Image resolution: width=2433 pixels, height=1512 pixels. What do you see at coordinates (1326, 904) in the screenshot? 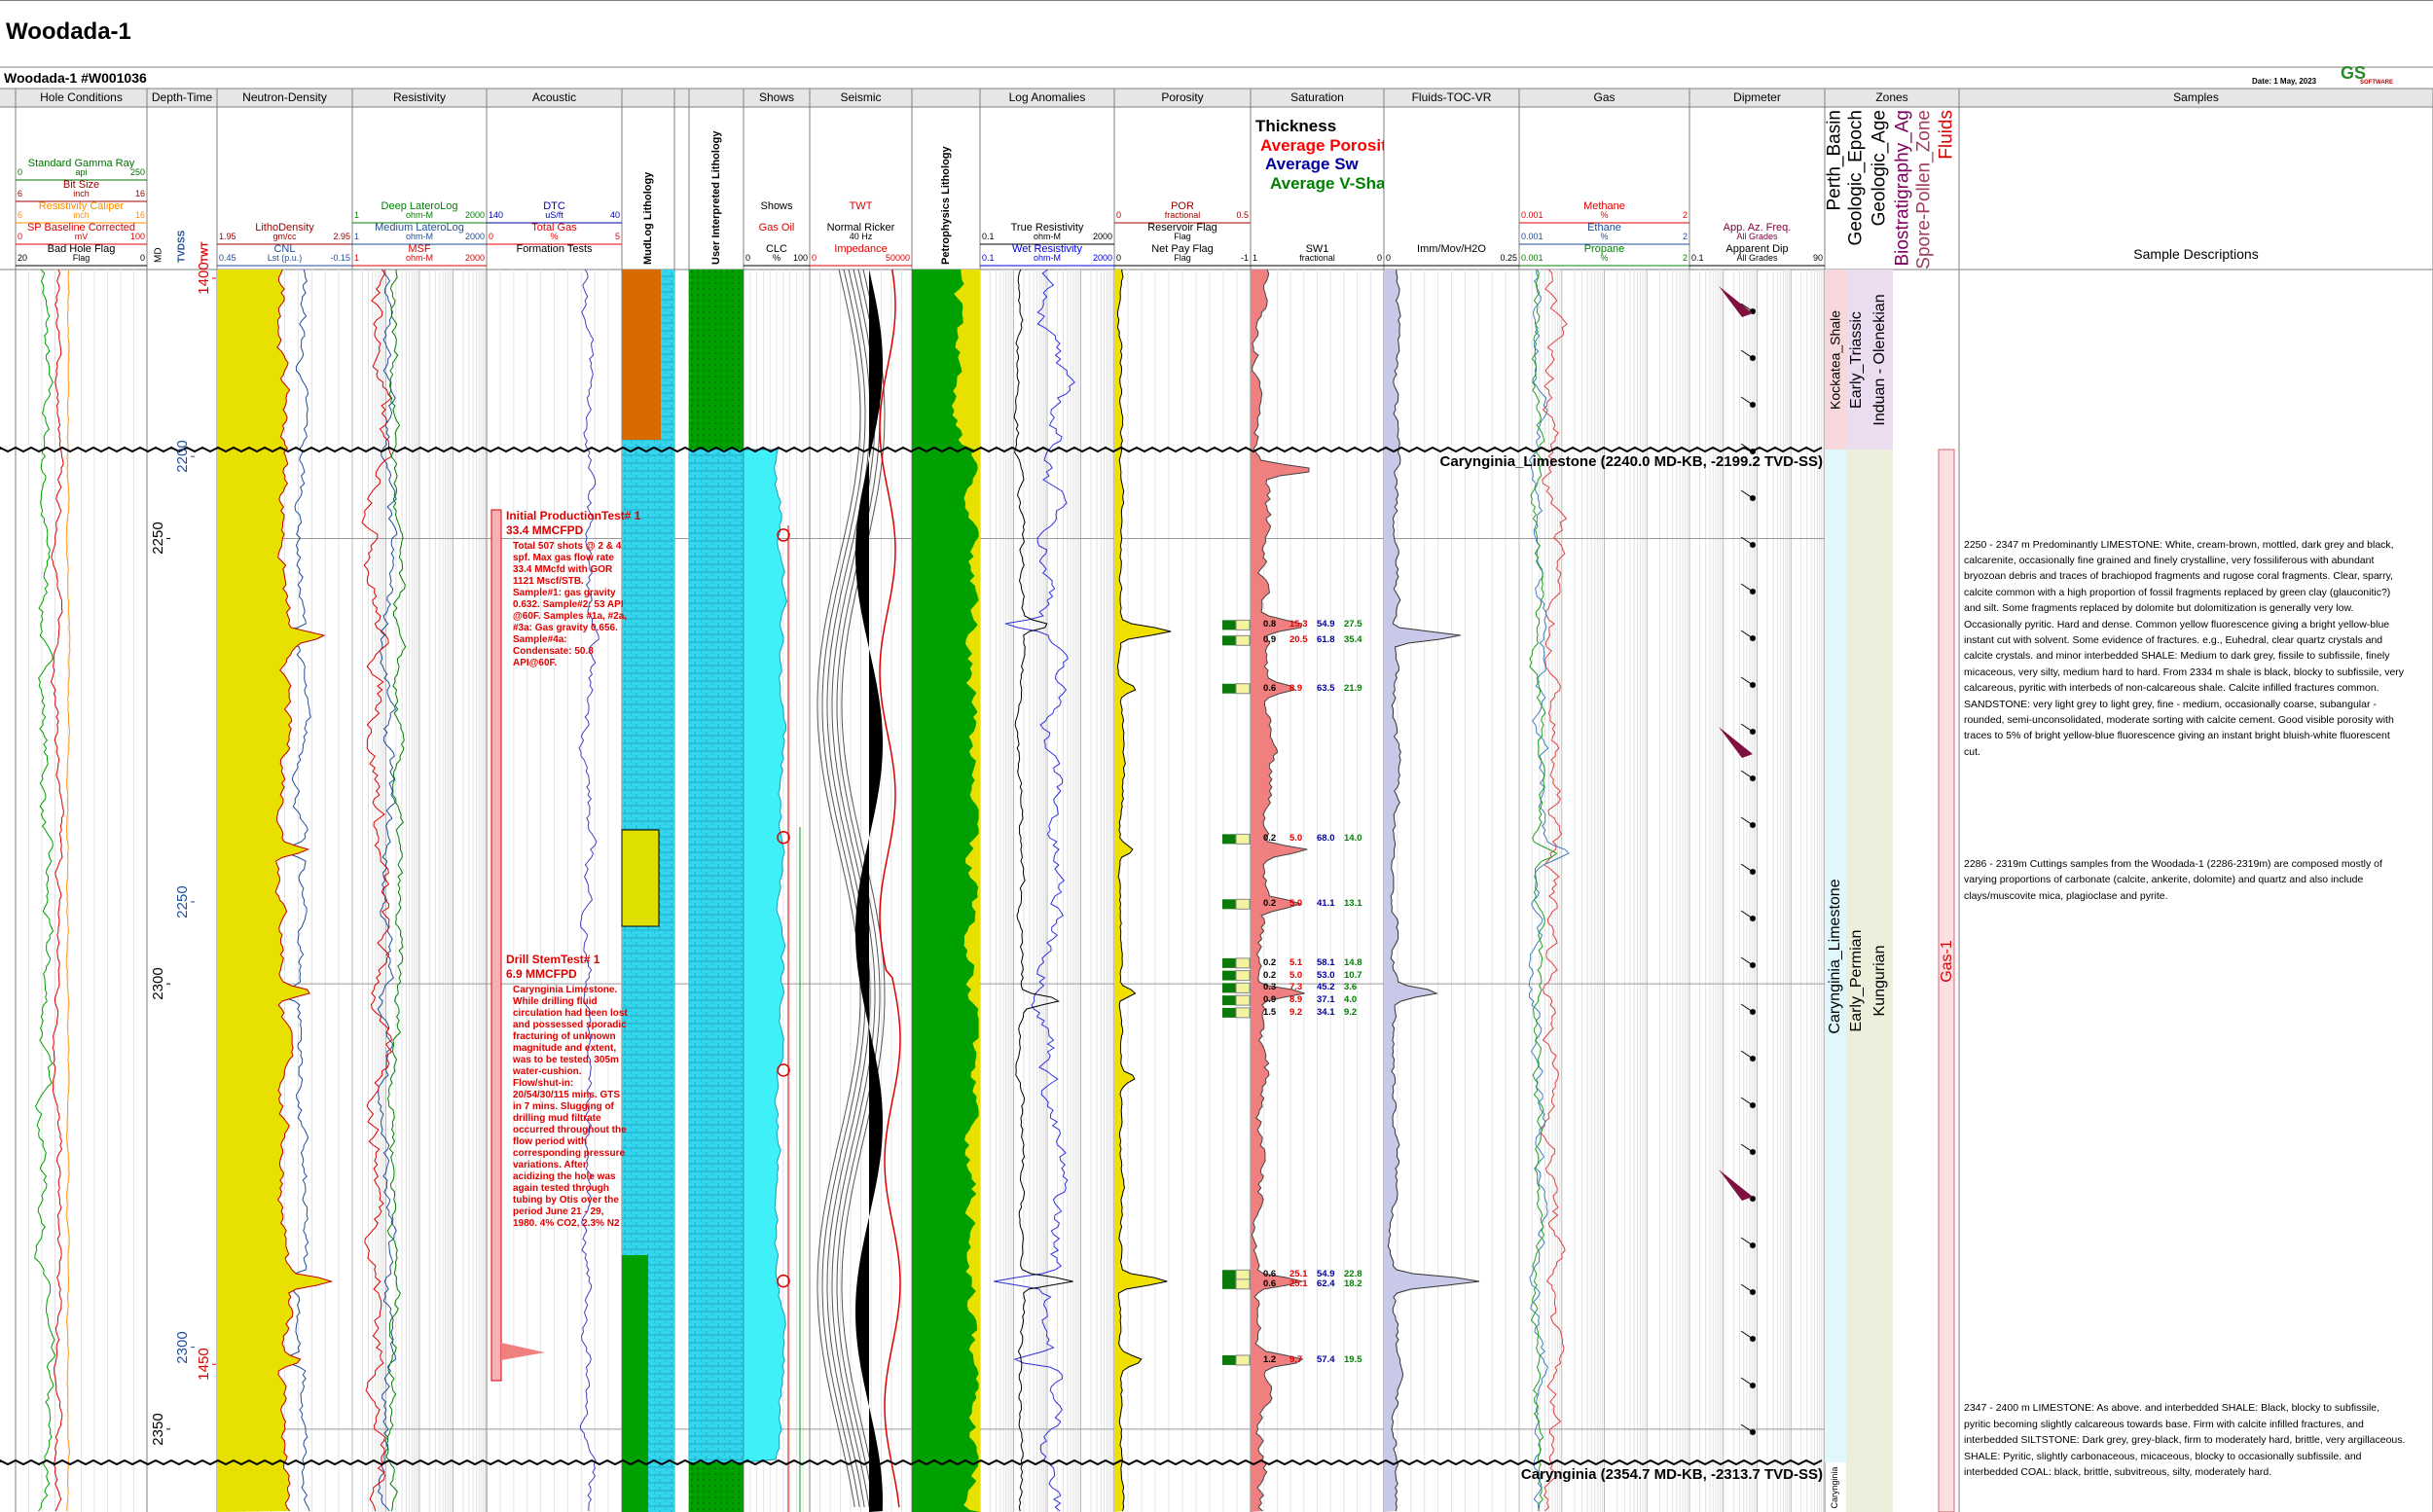
I see `interval-value: 41.1` at bounding box center [1326, 904].